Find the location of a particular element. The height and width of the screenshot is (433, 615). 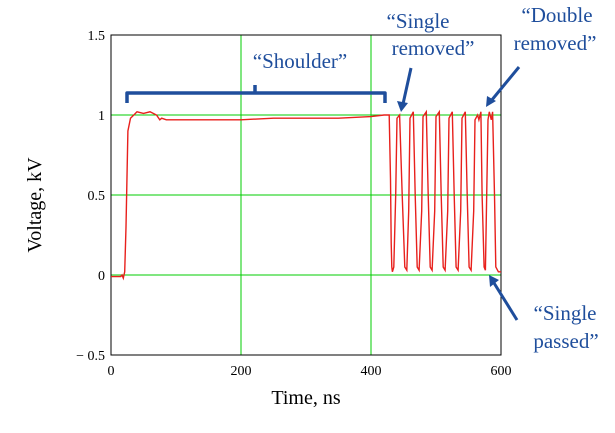

y-tick-label: 1.5 is located at coordinates (97, 36).